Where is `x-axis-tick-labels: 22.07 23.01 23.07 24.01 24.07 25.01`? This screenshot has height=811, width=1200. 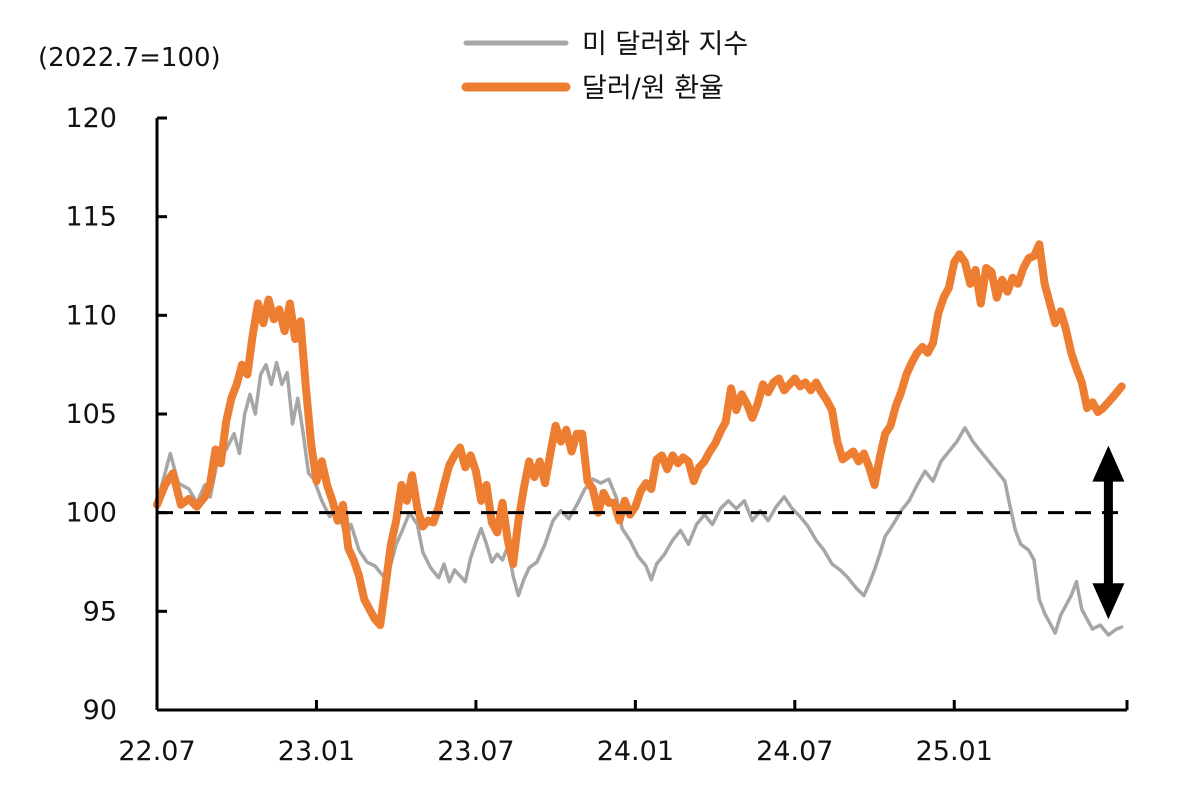 x-axis-tick-labels: 22.07 23.01 23.07 24.01 24.07 25.01 is located at coordinates (555, 751).